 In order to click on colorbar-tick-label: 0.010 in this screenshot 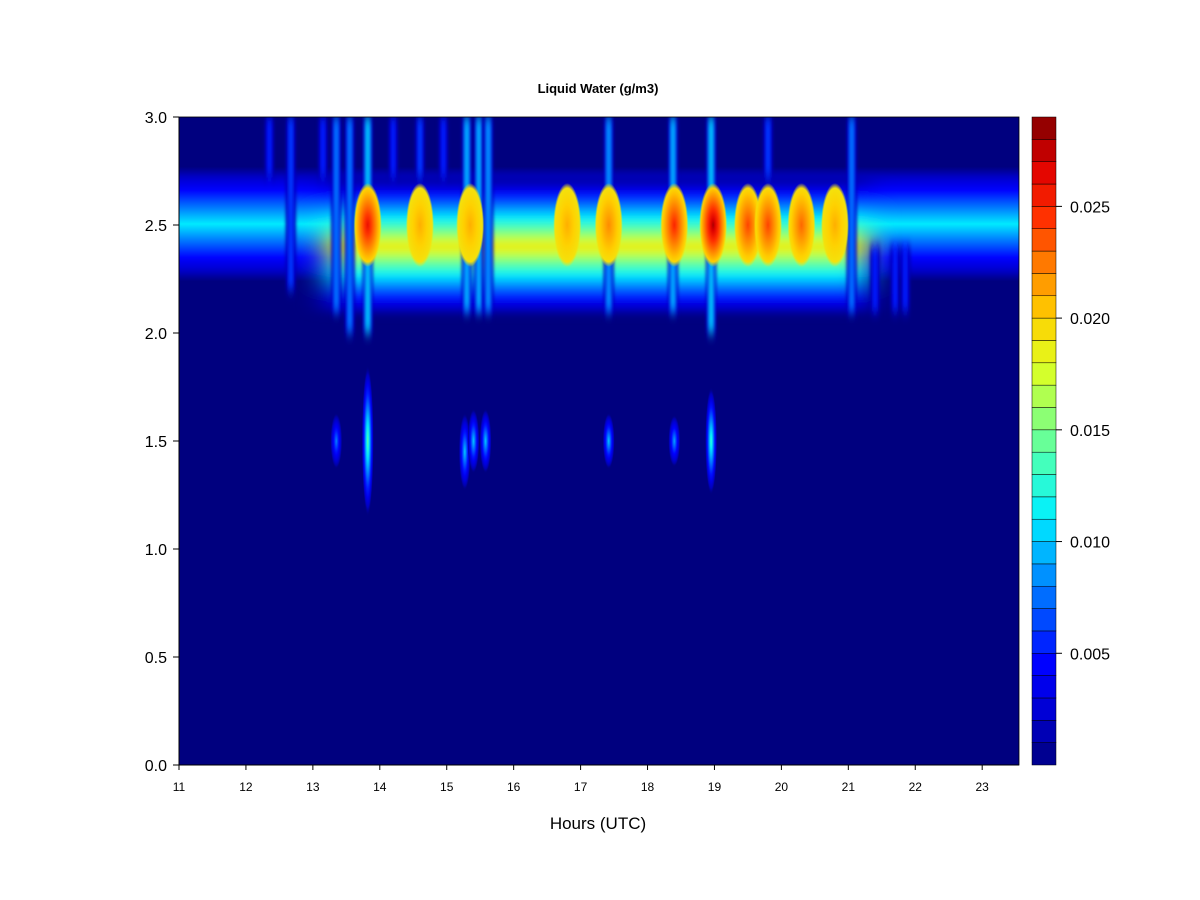, I will do `click(1090, 543)`.